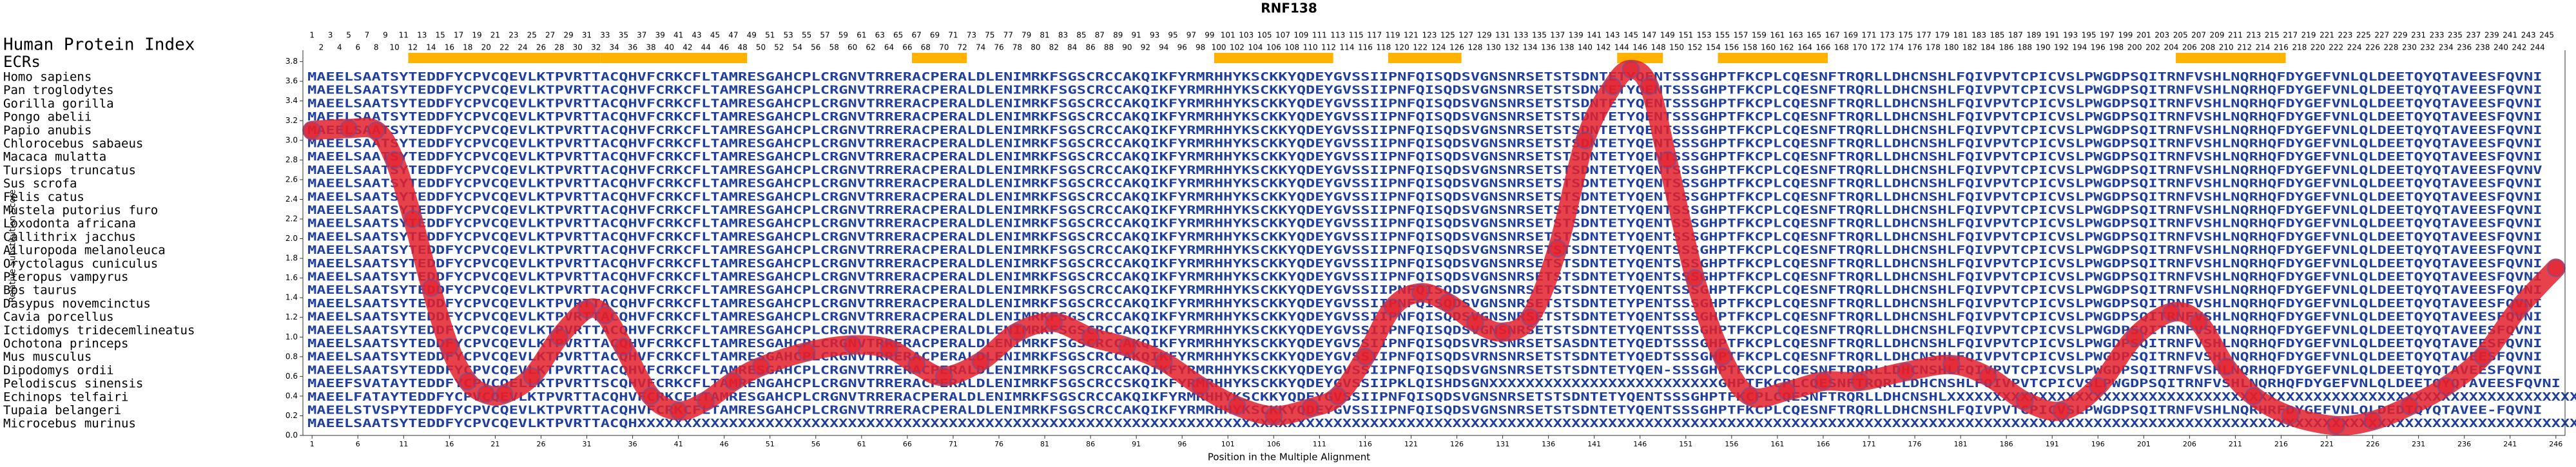  What do you see at coordinates (2455, 35) in the screenshot?
I see `protein-index: 235` at bounding box center [2455, 35].